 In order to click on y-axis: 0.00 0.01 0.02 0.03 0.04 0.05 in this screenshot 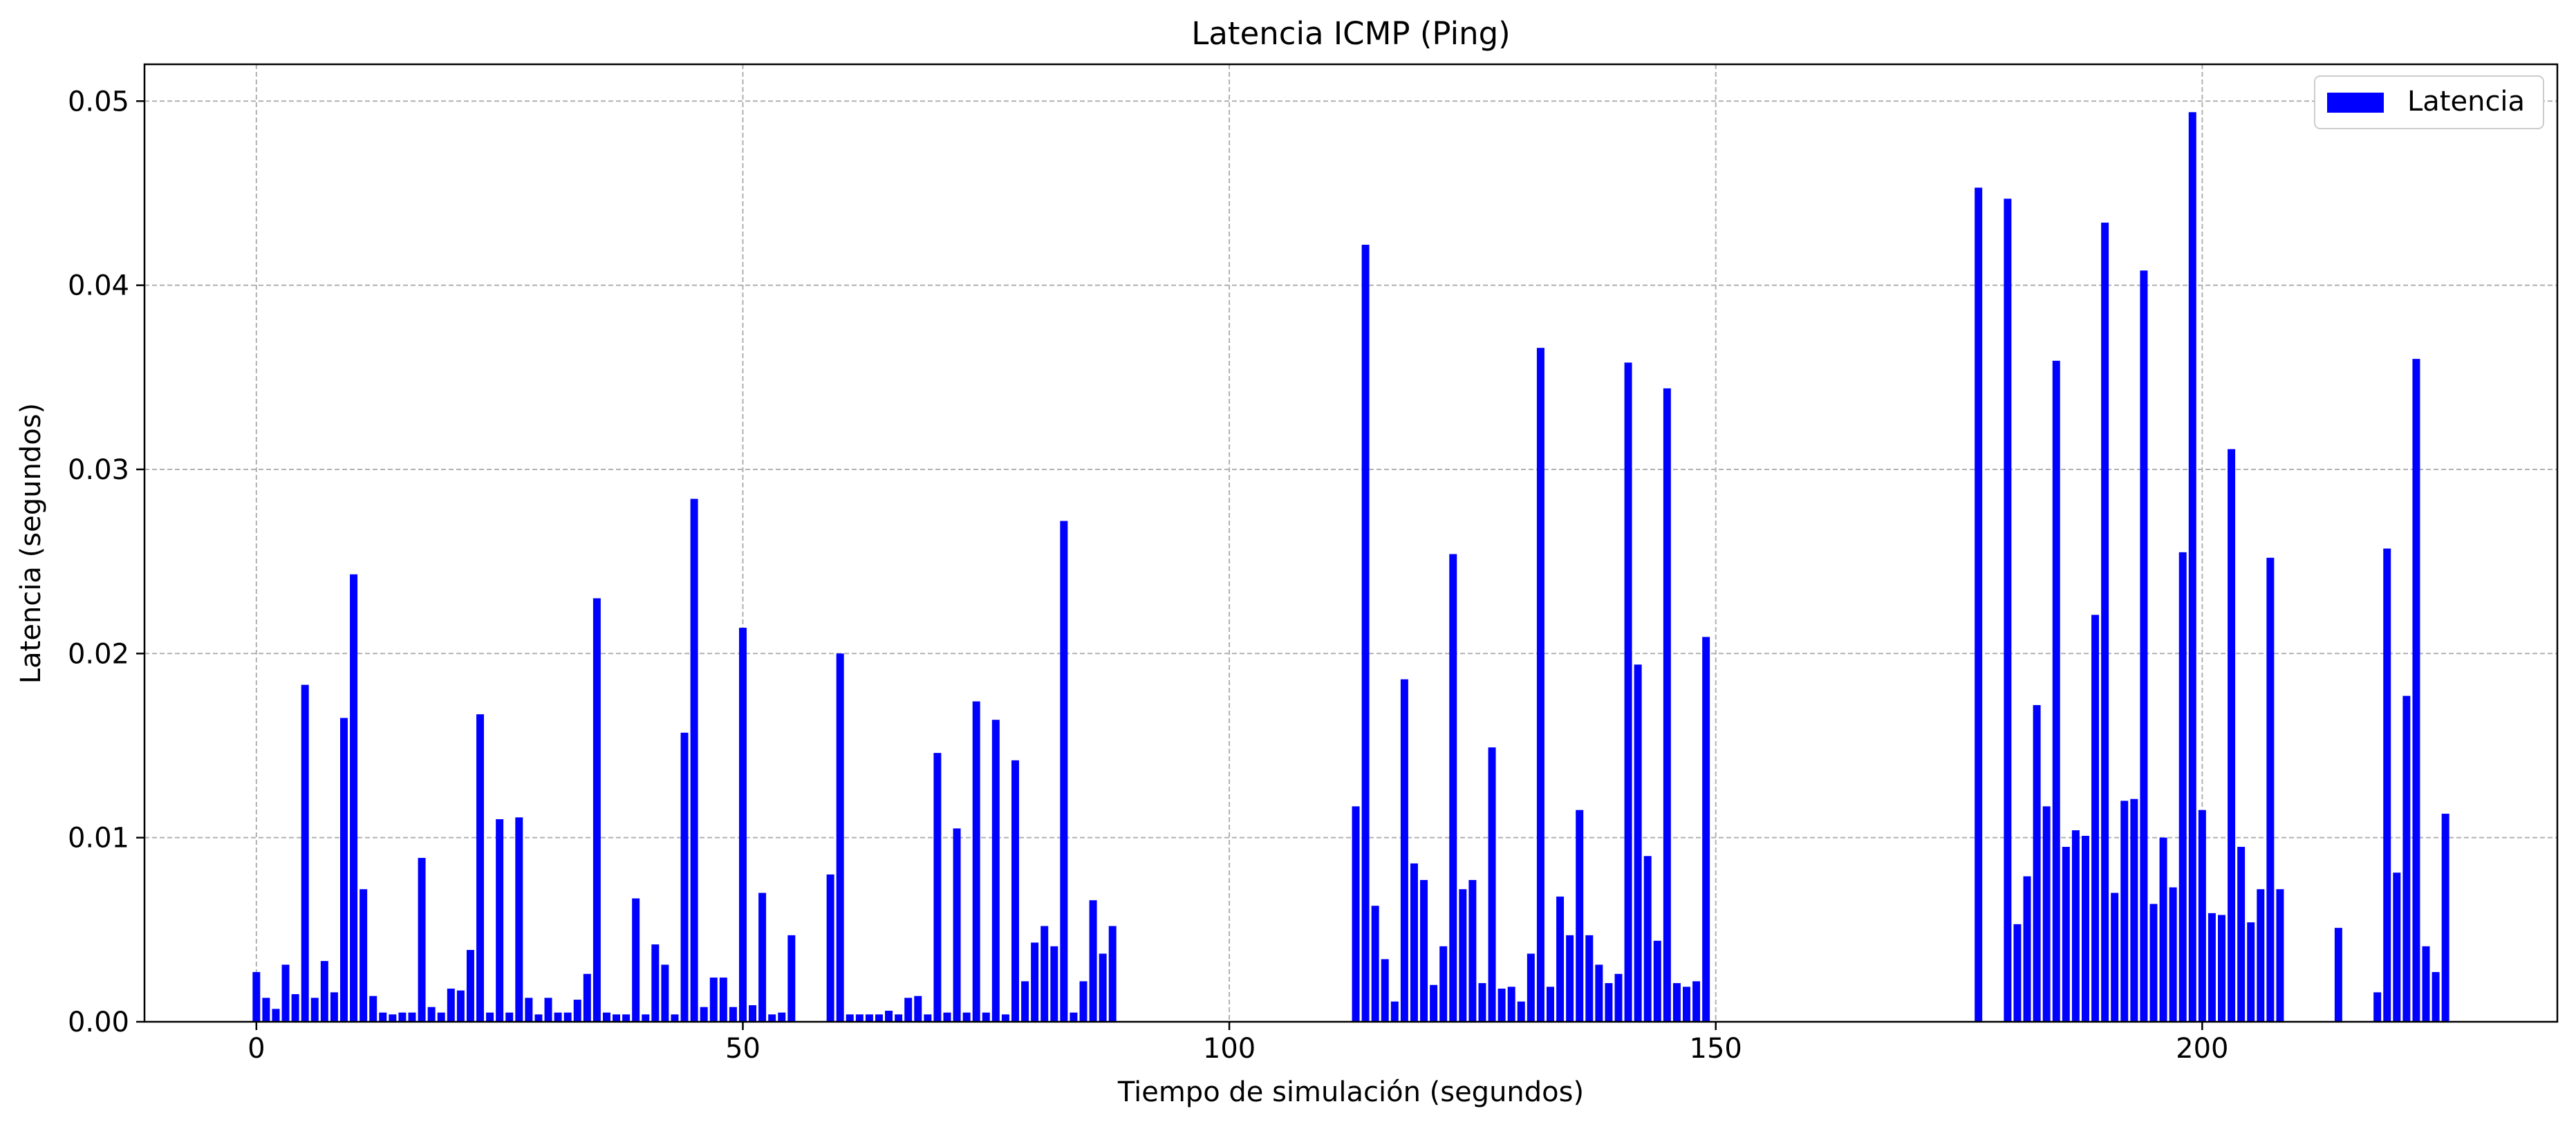, I will do `click(106, 562)`.